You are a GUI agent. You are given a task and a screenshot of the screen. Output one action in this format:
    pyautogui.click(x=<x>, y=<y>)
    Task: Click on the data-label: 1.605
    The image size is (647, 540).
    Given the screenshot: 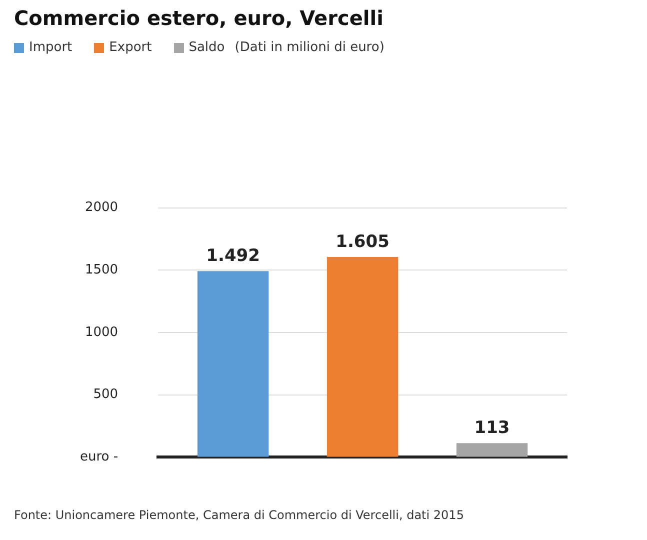 What is the action you would take?
    pyautogui.click(x=363, y=242)
    